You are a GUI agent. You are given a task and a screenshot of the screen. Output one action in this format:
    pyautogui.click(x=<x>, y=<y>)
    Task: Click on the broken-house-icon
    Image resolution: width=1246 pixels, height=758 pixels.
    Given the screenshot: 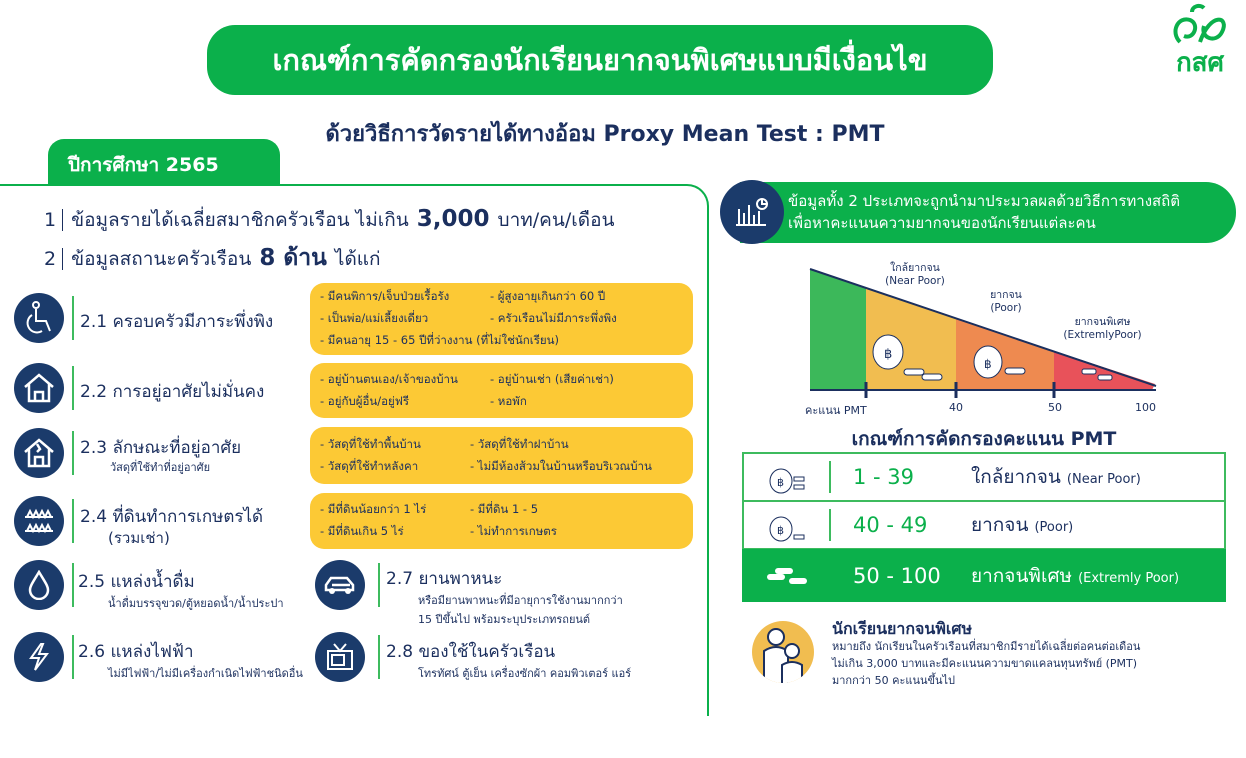 What is the action you would take?
    pyautogui.click(x=39, y=453)
    